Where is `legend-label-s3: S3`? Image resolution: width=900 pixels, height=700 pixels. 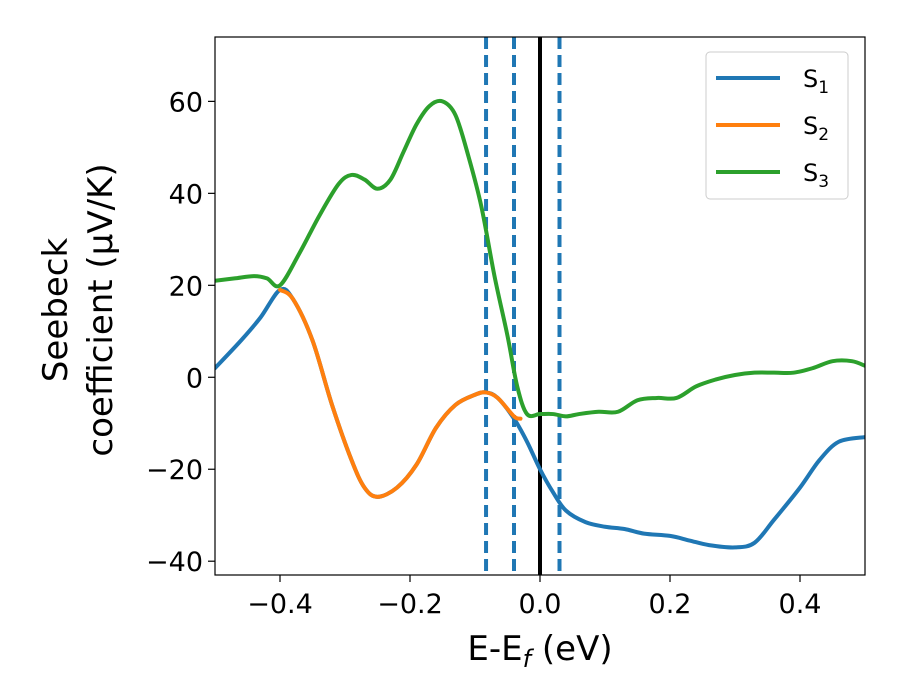
legend-label-s3: S3 is located at coordinates (816, 175).